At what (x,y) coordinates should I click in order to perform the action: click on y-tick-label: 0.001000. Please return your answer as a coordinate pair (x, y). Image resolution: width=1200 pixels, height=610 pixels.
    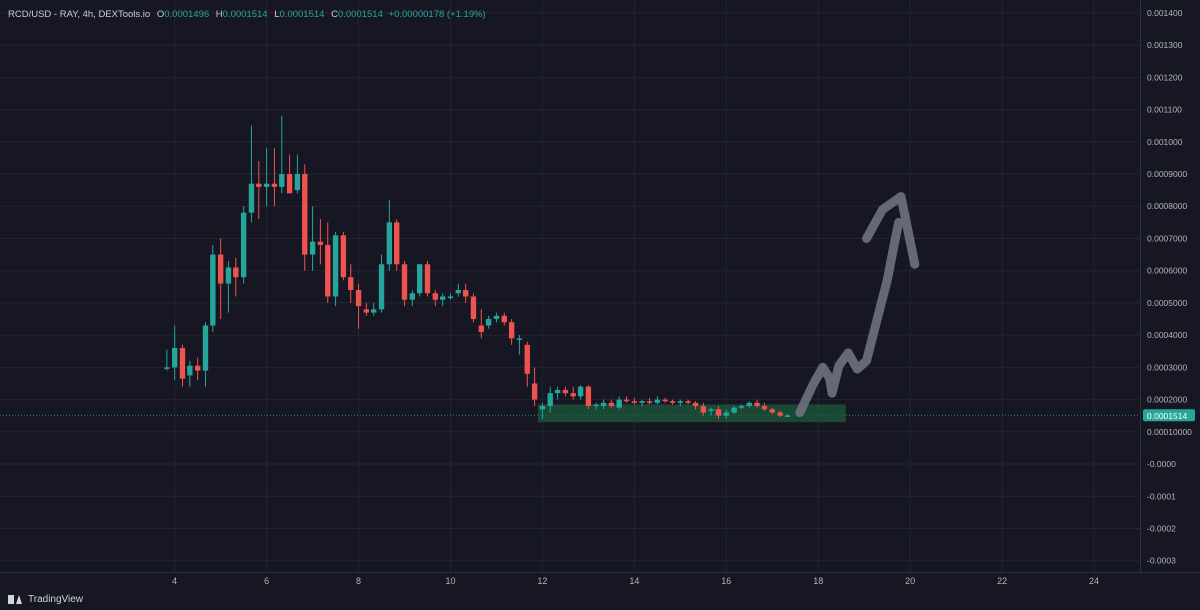
    Looking at the image, I should click on (1165, 142).